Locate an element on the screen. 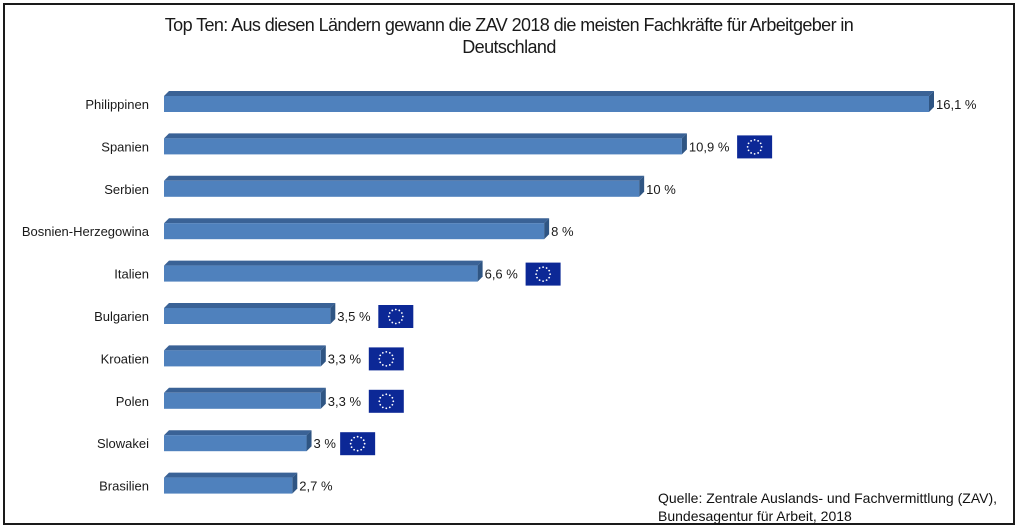  category-label: Brasilien is located at coordinates (124, 486).